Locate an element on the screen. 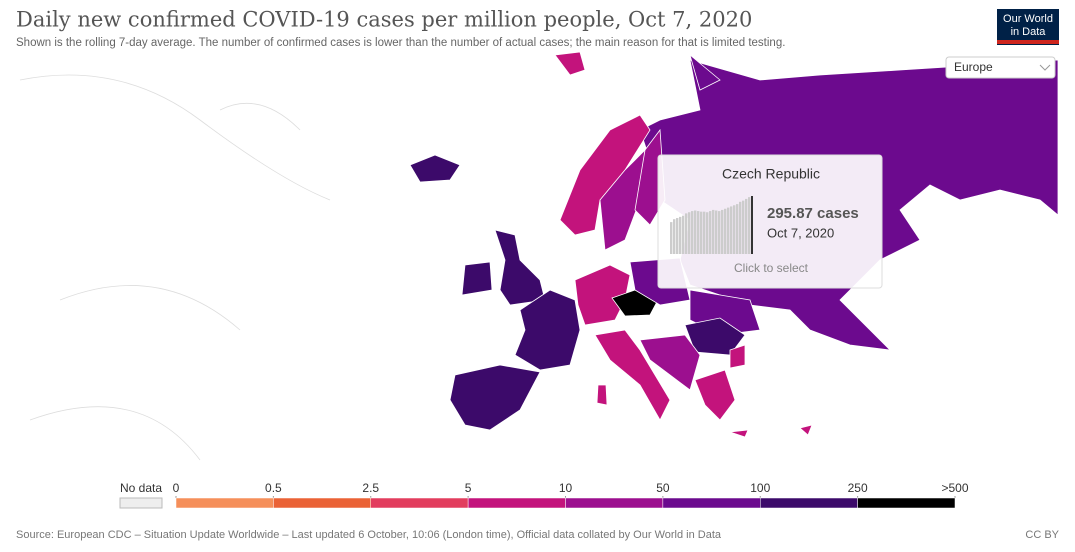 This screenshot has width=1075, height=552. legend: No data 0 0.5 2.5 5 10 50 100 250 >500 is located at coordinates (544, 495).